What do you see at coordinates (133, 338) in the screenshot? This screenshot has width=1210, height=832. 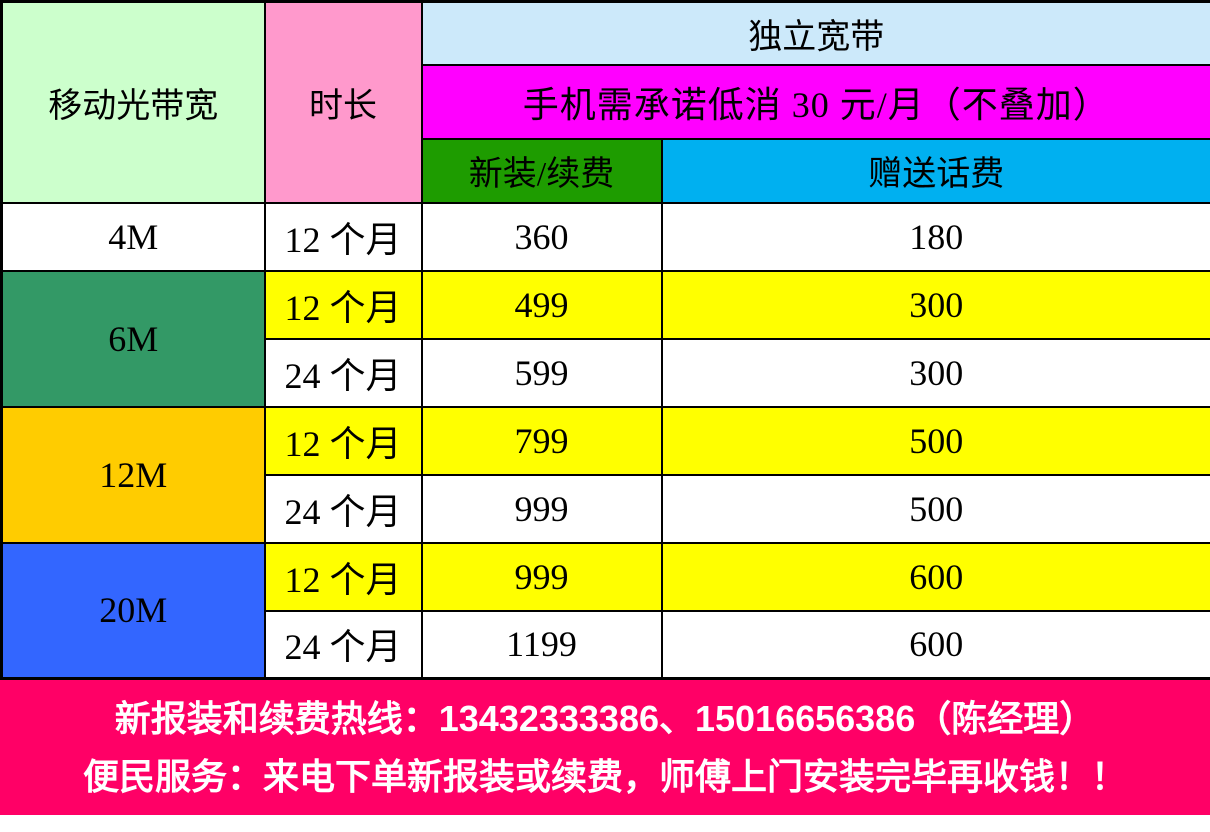 I see `bandwidth-cell-6m: 6M` at bounding box center [133, 338].